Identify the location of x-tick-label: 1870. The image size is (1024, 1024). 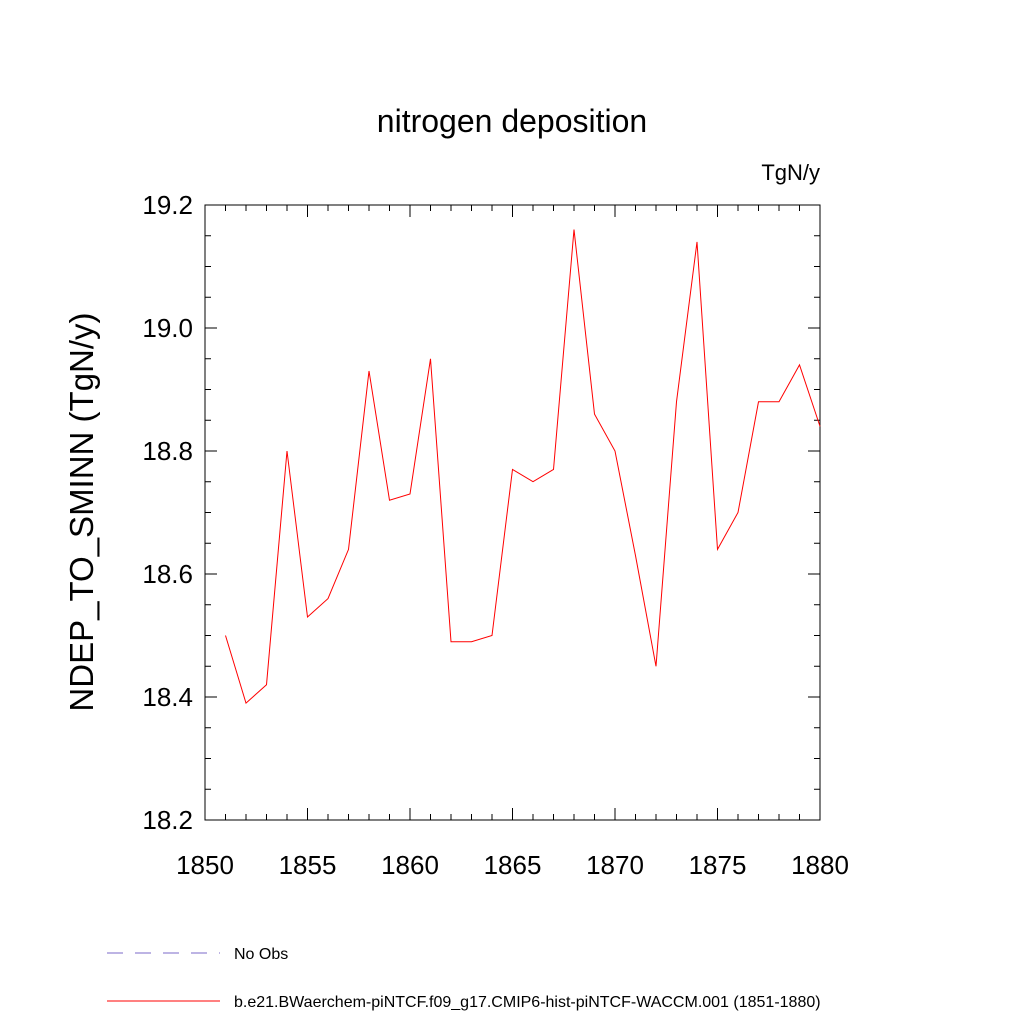
(615, 865).